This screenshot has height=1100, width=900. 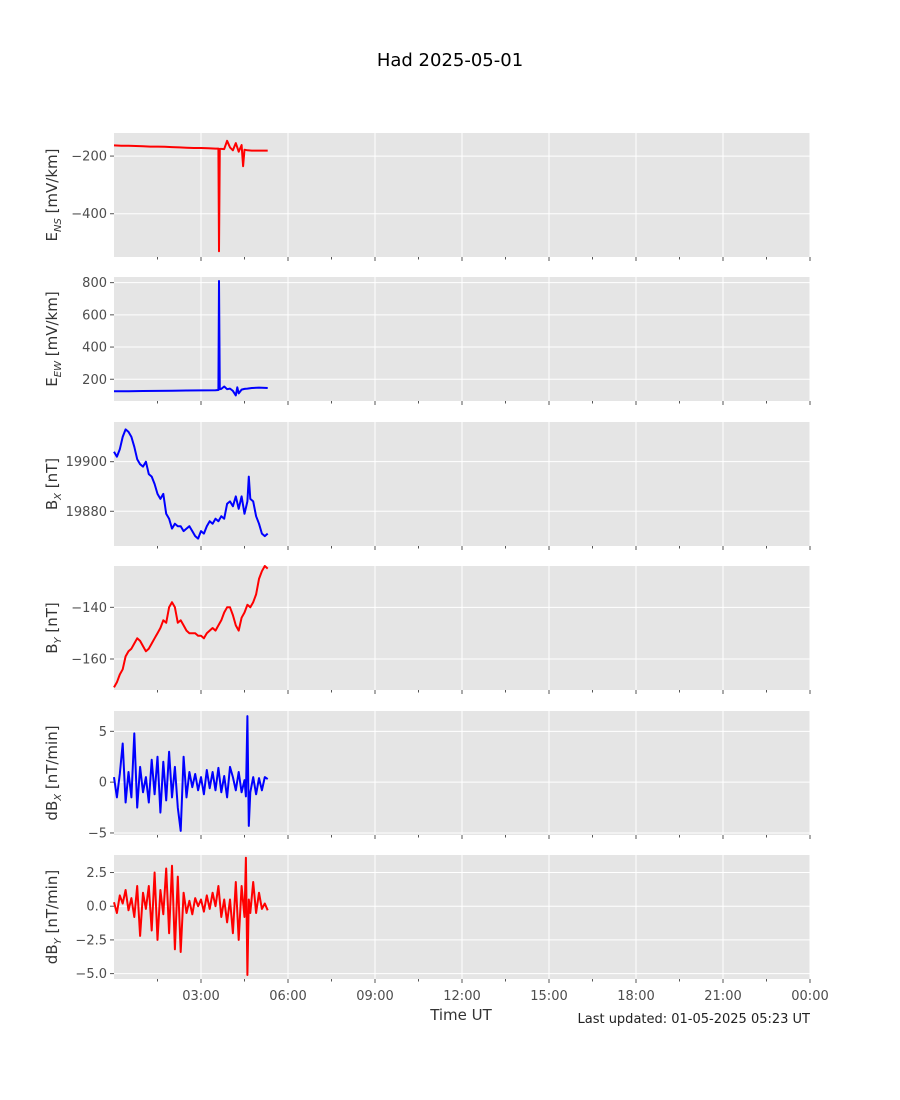 I want to click on y-tick-label: 2.5, so click(x=96, y=873).